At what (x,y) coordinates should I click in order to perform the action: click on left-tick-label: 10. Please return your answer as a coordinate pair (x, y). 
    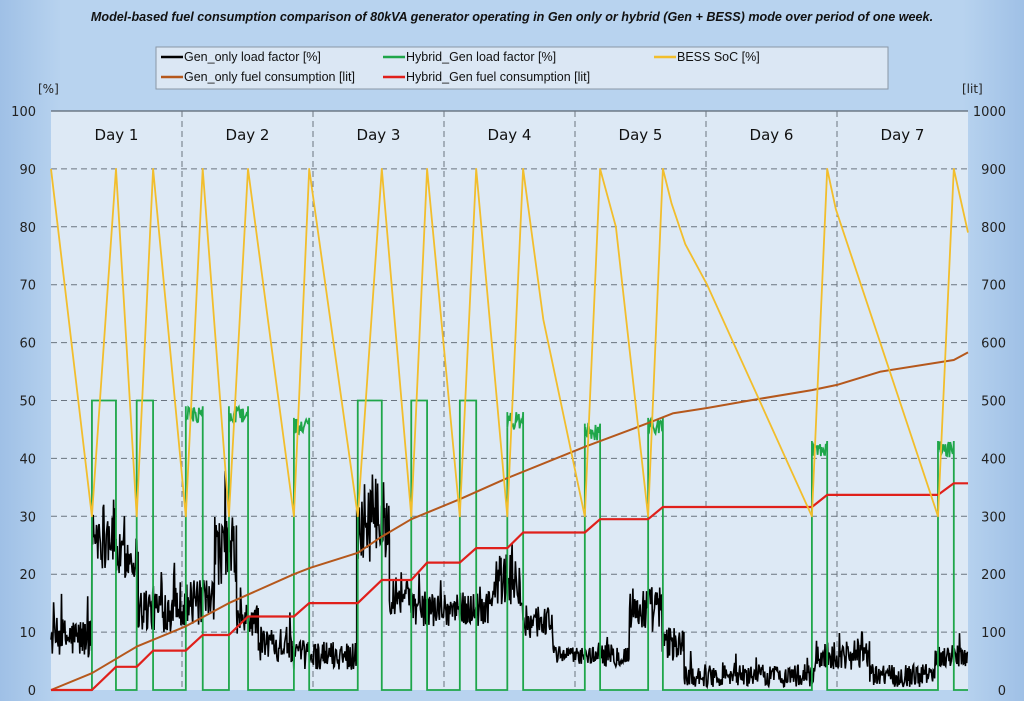
    Looking at the image, I should click on (27, 633).